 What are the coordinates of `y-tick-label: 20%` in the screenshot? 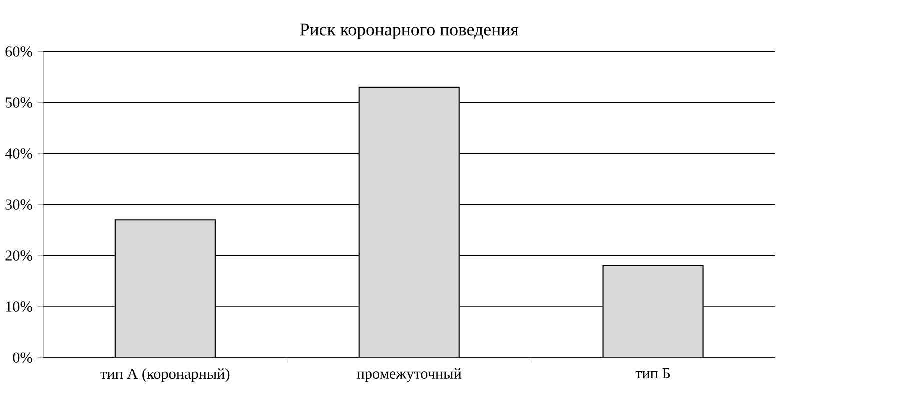 It's located at (19, 256).